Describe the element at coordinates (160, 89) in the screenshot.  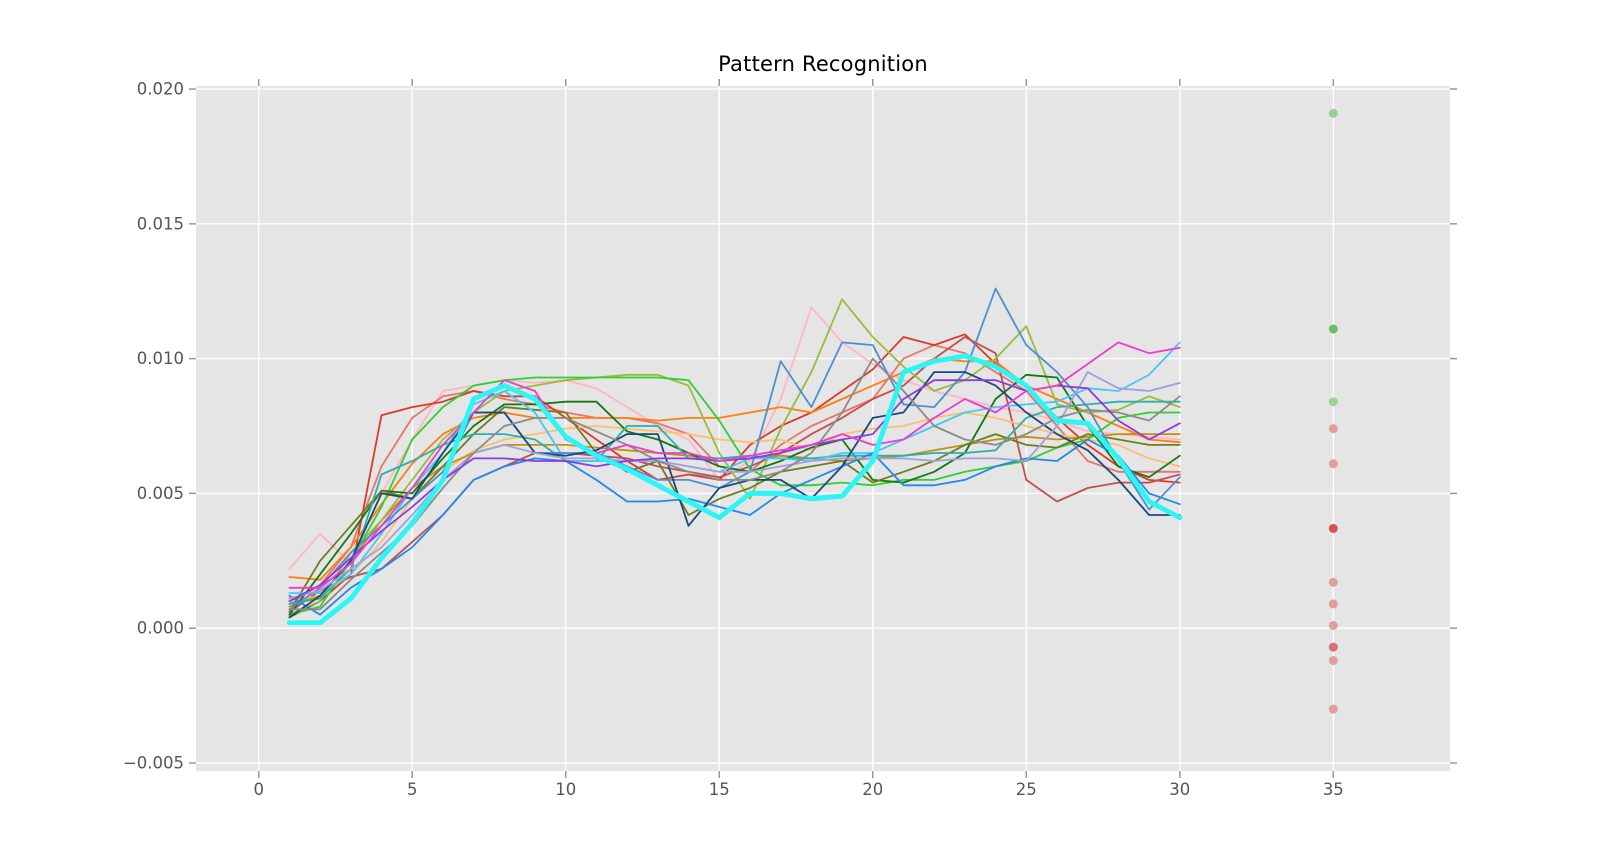
I see `y-tick-label: 0.020` at that location.